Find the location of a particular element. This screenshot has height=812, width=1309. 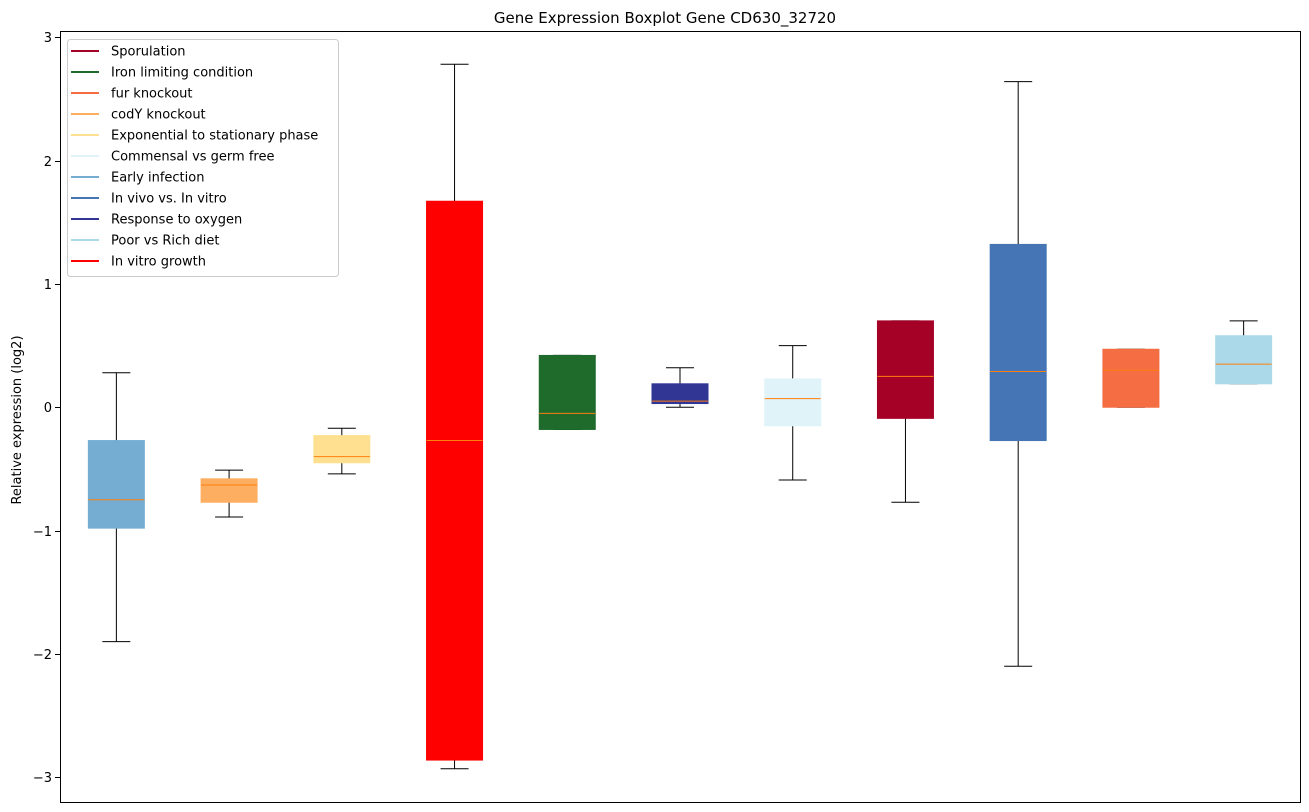

legend-entry: Sporulation is located at coordinates (128, 52).